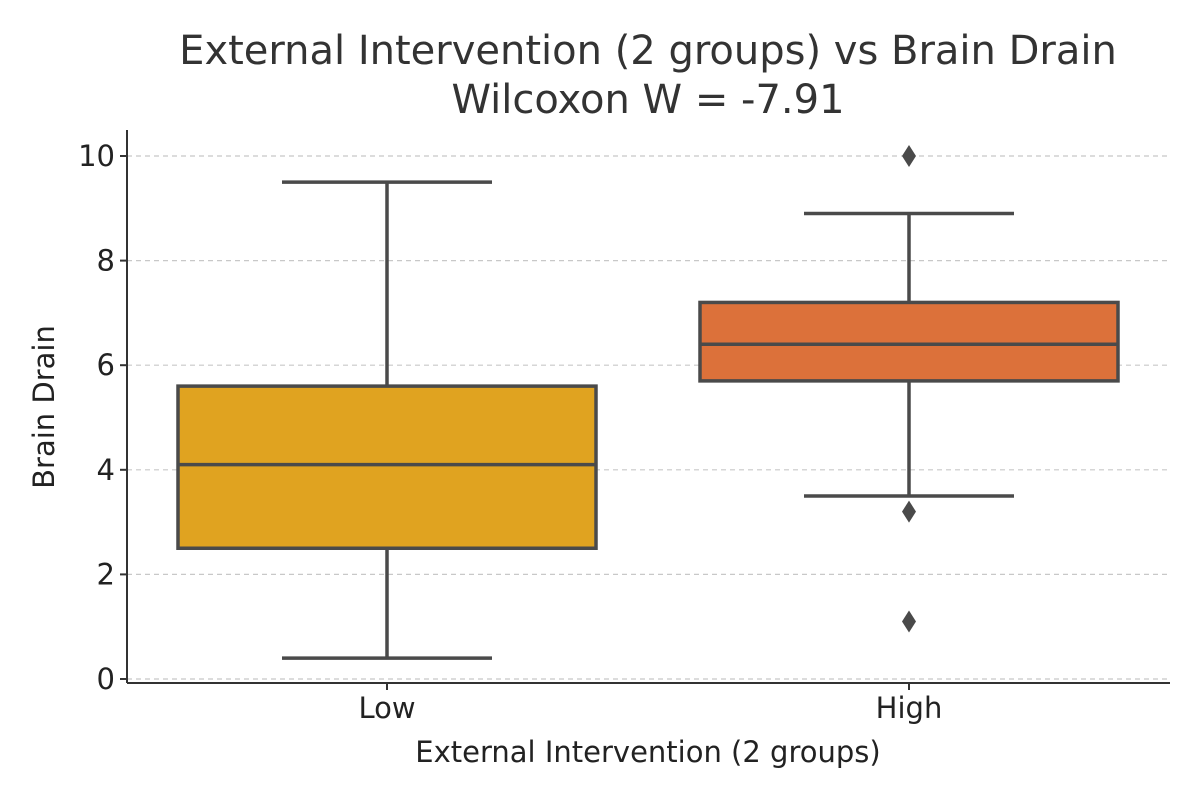  What do you see at coordinates (106, 261) in the screenshot?
I see `y-tick-label: 8` at bounding box center [106, 261].